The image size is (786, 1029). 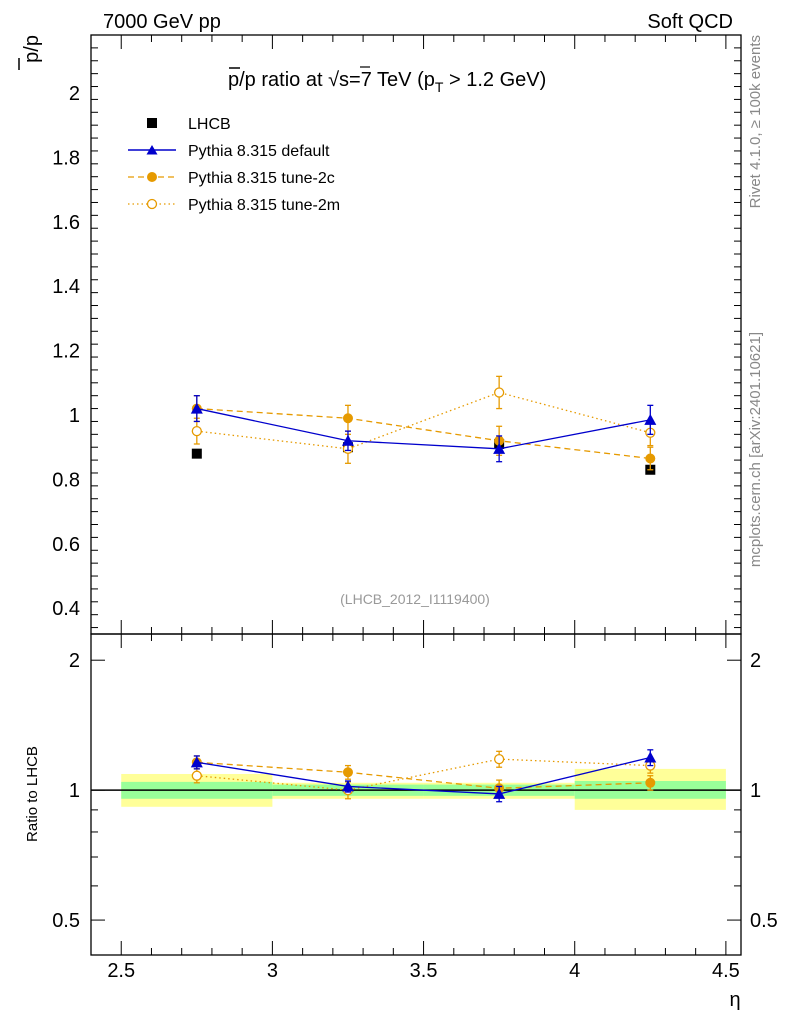 What do you see at coordinates (415, 599) in the screenshot?
I see `analysis-tag: (LHCB_2012_I1119400)` at bounding box center [415, 599].